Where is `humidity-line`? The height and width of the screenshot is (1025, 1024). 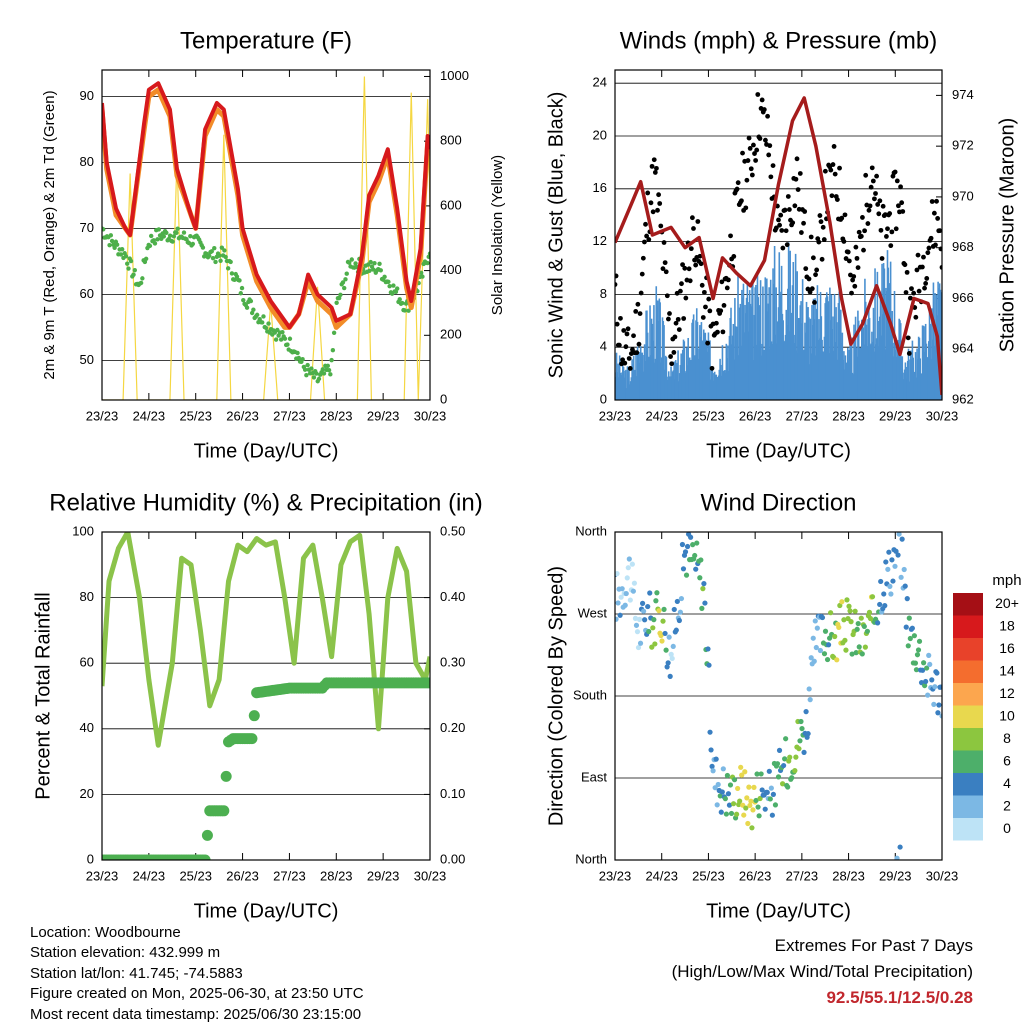 humidity-line is located at coordinates (266, 640).